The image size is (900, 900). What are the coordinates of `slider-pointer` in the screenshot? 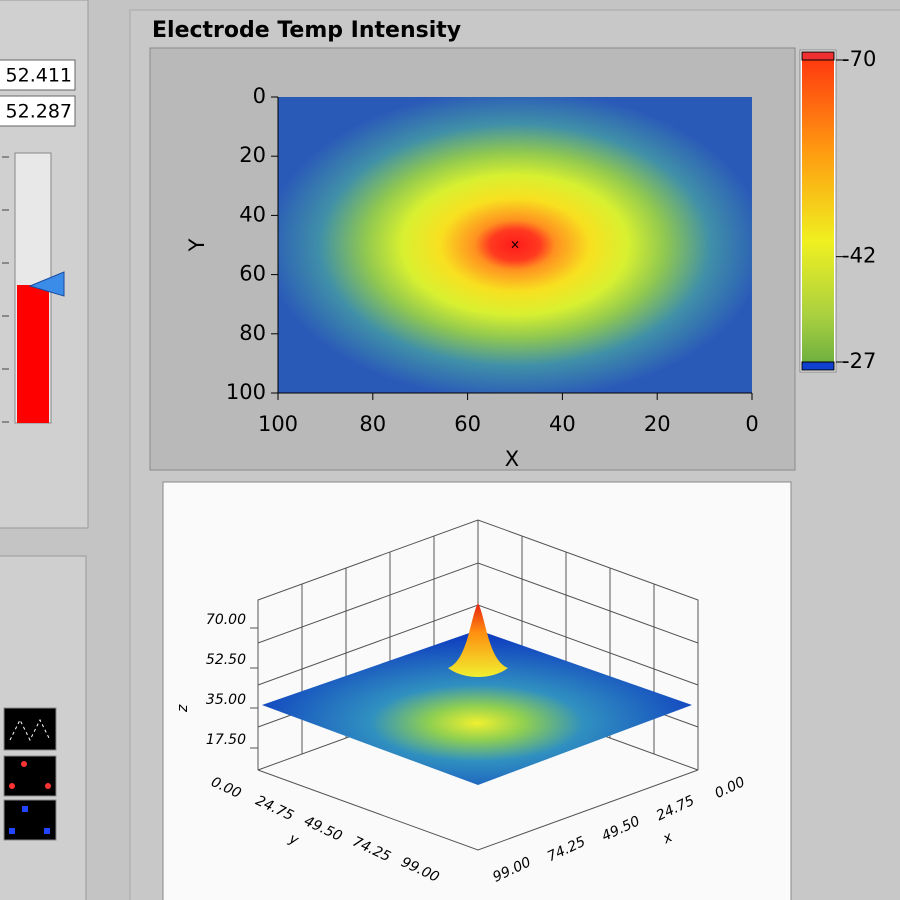 It's located at (46, 284).